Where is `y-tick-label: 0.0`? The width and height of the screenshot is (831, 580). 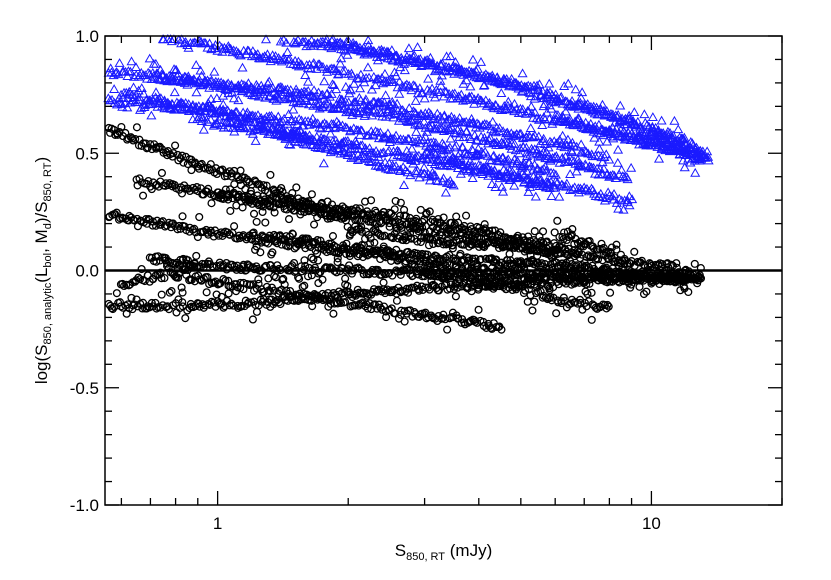 y-tick-label: 0.0 is located at coordinates (87, 271).